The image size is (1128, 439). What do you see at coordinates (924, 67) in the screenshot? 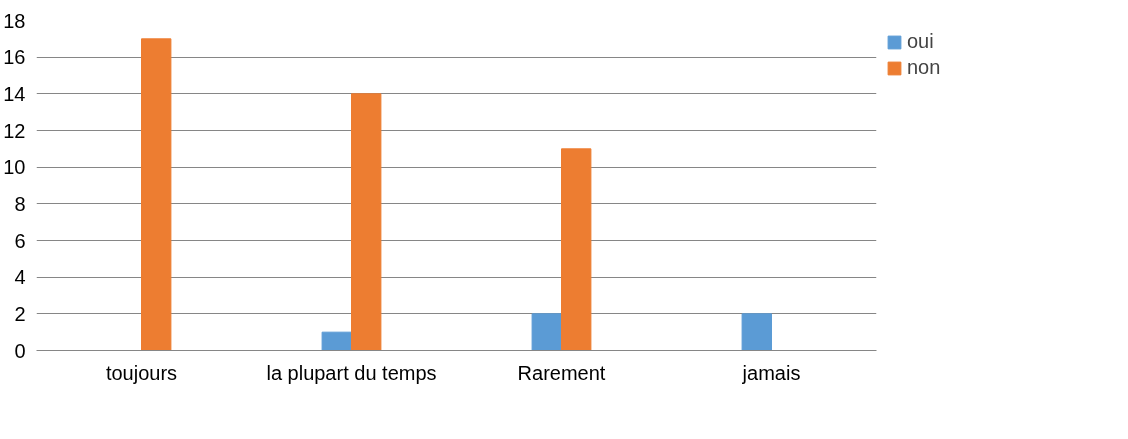
I see `legend-label: non` at bounding box center [924, 67].